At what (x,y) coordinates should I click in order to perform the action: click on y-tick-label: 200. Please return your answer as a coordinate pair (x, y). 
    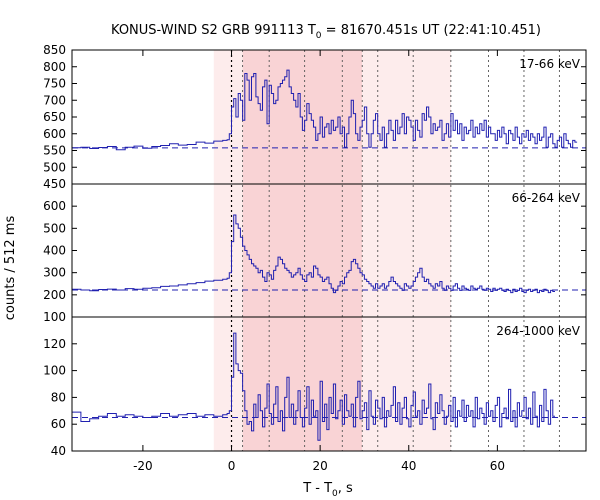
    Looking at the image, I should click on (54, 295).